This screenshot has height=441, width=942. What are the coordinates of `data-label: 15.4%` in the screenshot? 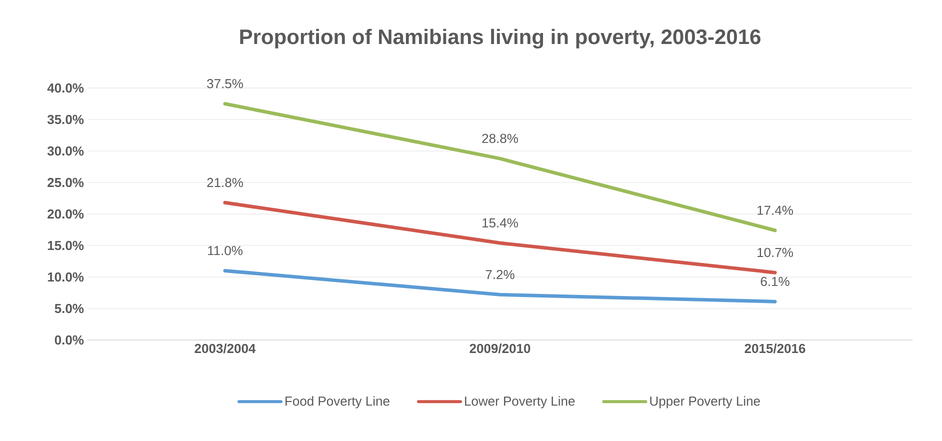 It's located at (500, 223).